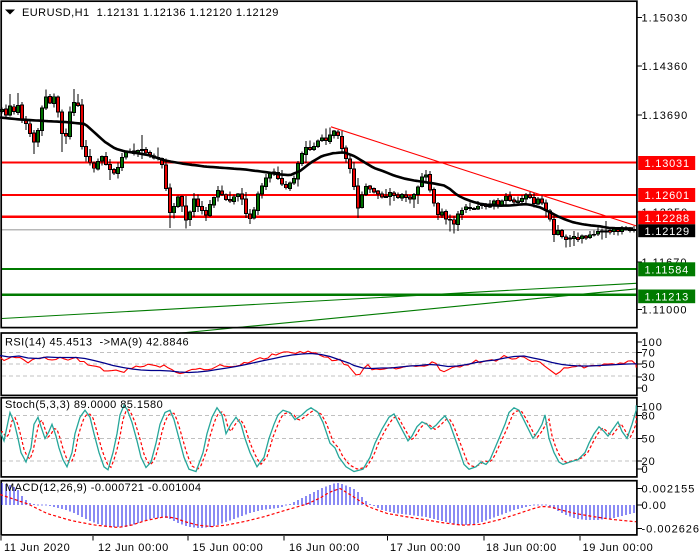 The height and width of the screenshot is (560, 700). I want to click on svg-text: 16 Jun 00:00, so click(324, 548).